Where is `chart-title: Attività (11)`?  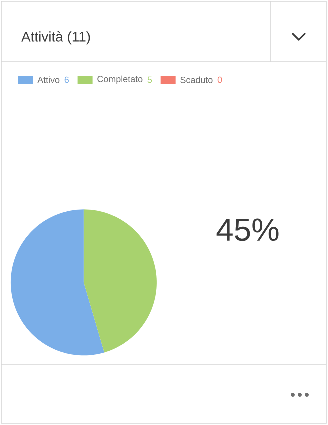
chart-title: Attività (11) is located at coordinates (56, 38).